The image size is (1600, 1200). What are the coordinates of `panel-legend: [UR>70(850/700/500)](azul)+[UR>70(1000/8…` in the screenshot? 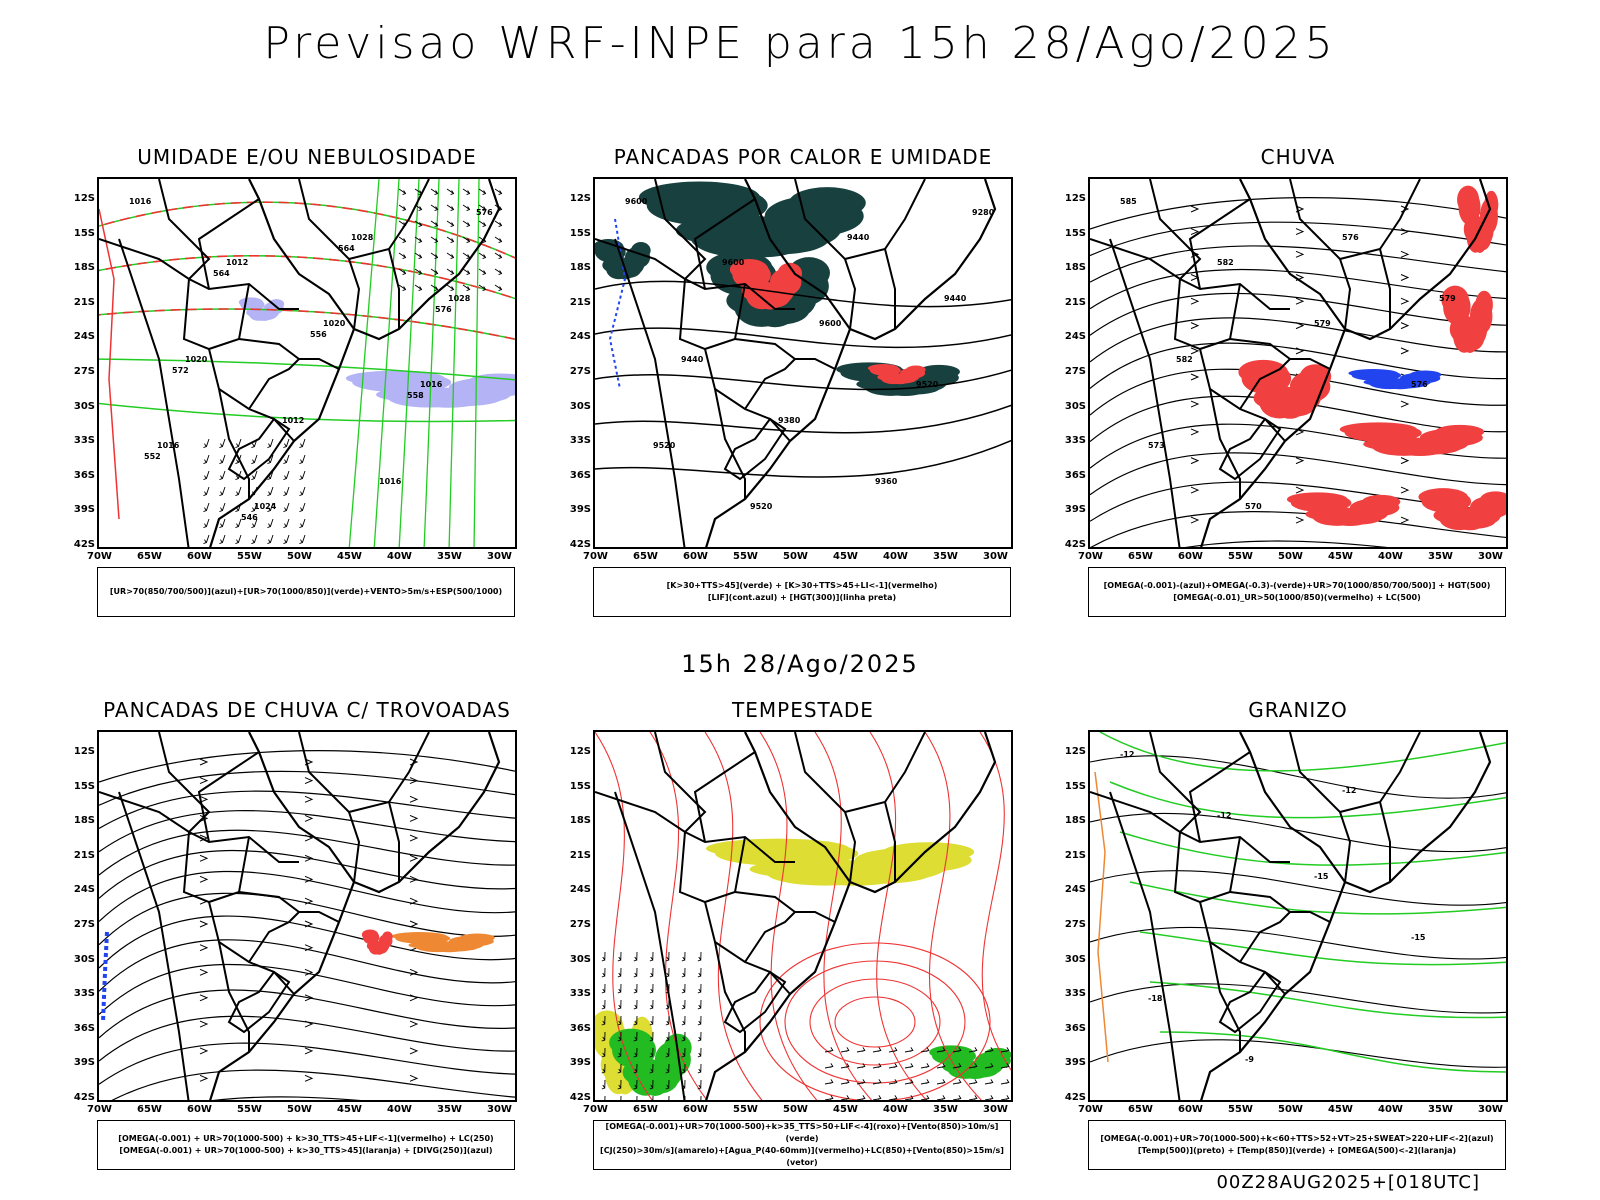 It's located at (306, 592).